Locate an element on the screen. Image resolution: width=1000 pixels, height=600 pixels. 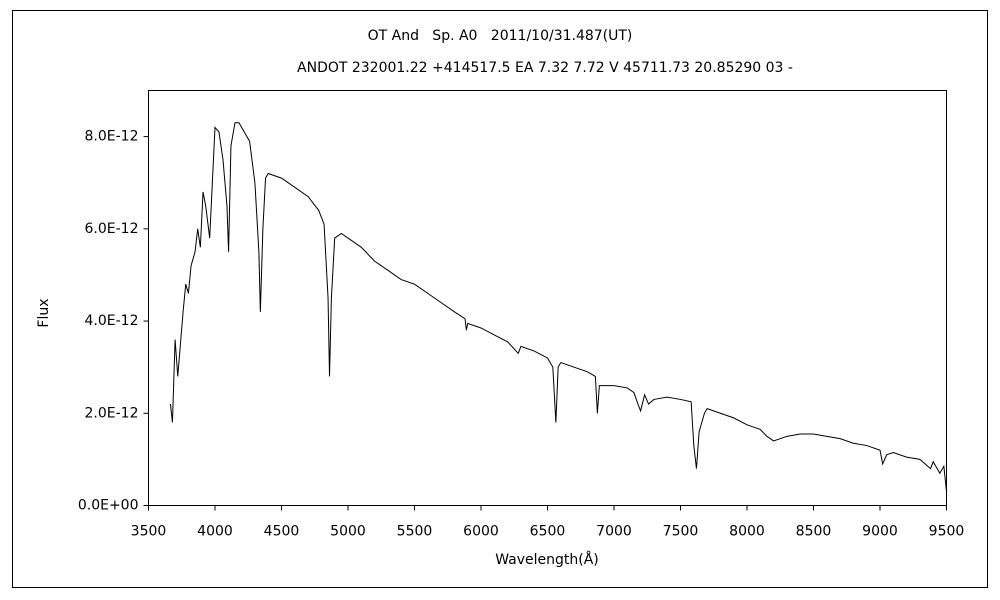
x-tick-label: 9500 is located at coordinates (947, 532).